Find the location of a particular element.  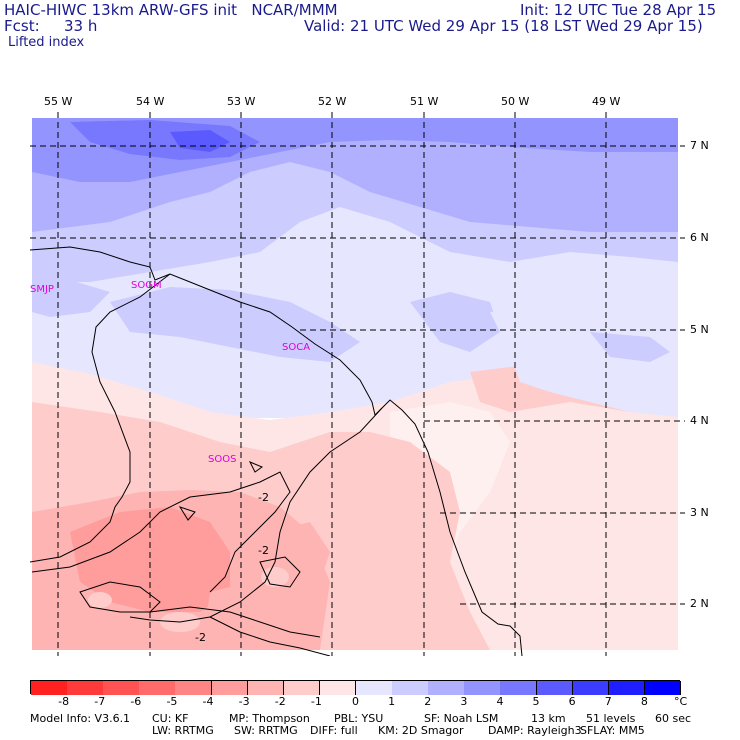

colorbar-tick-label: 2 is located at coordinates (428, 701).